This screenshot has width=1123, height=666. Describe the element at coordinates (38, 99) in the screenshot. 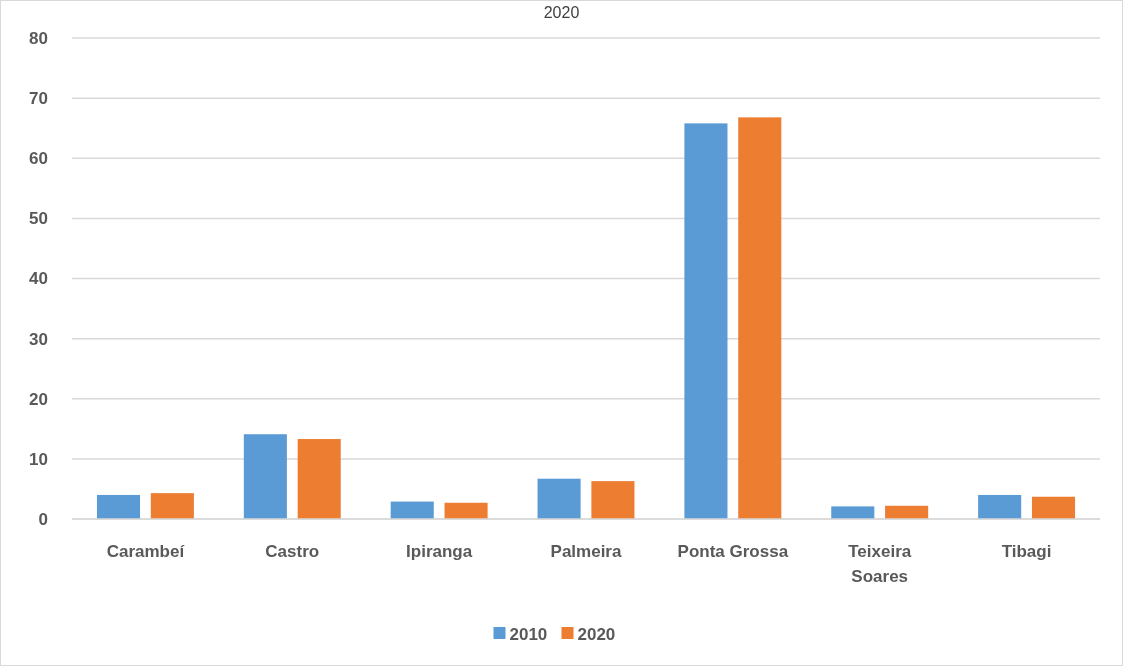

I see `y-tick-label: 70` at that location.